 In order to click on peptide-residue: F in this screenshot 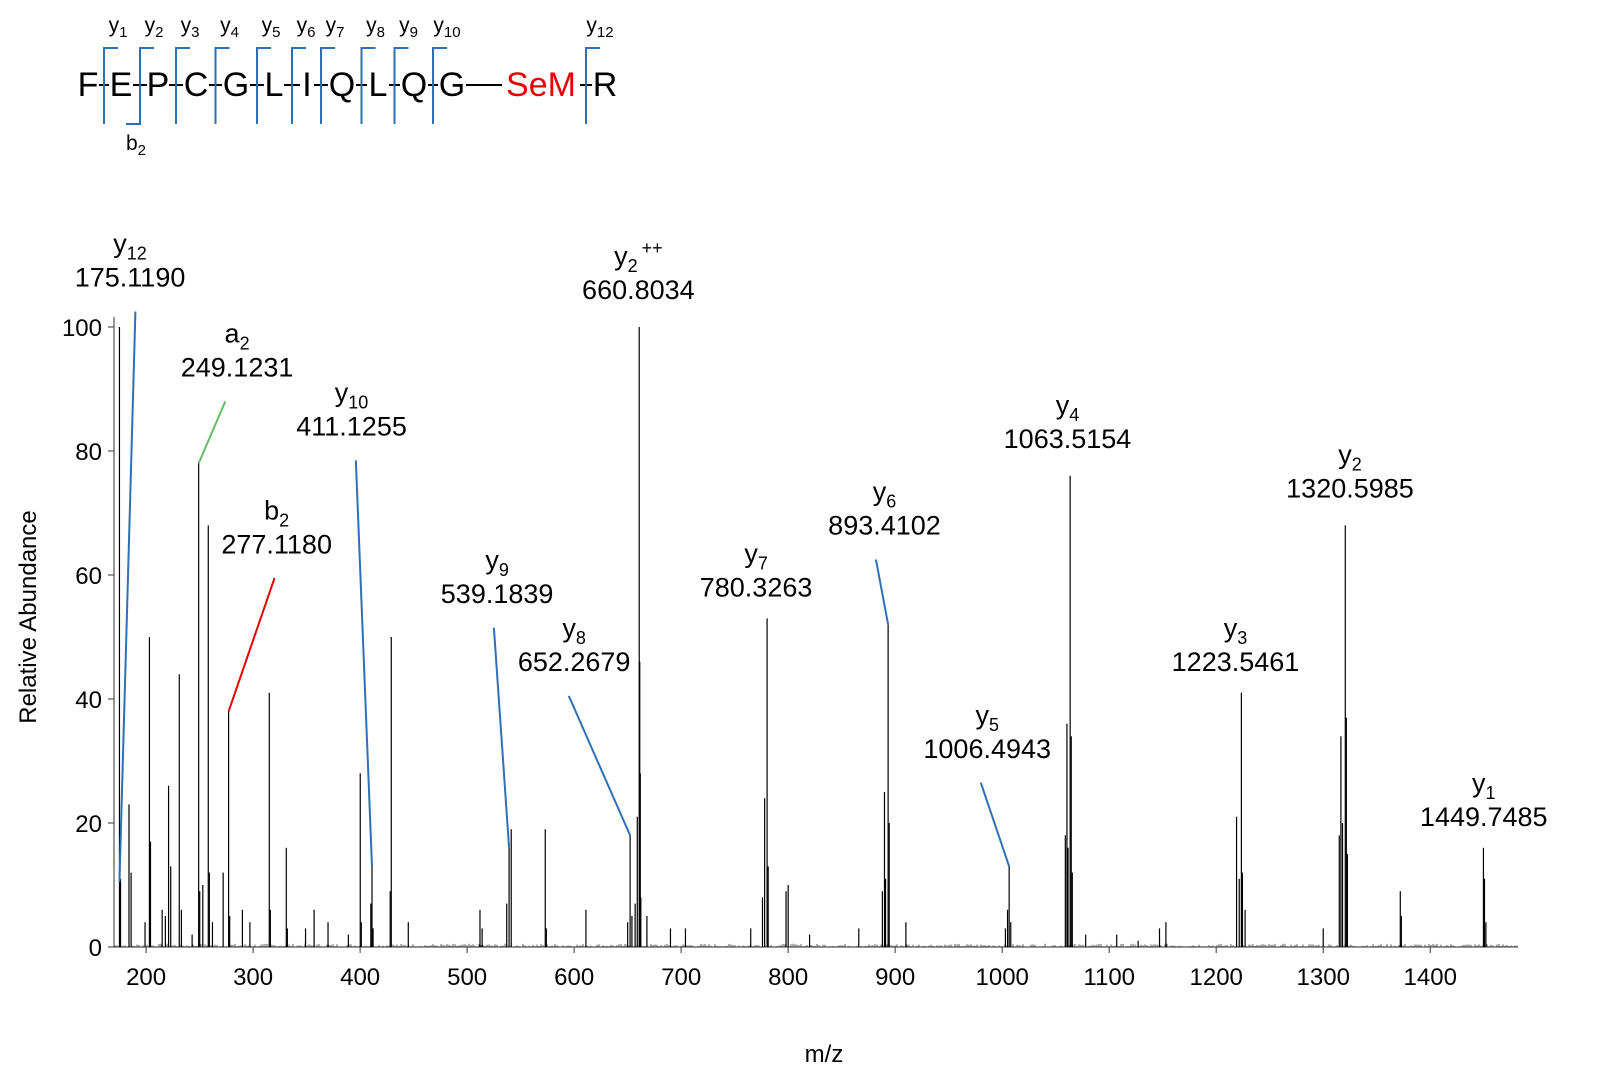, I will do `click(88, 85)`.